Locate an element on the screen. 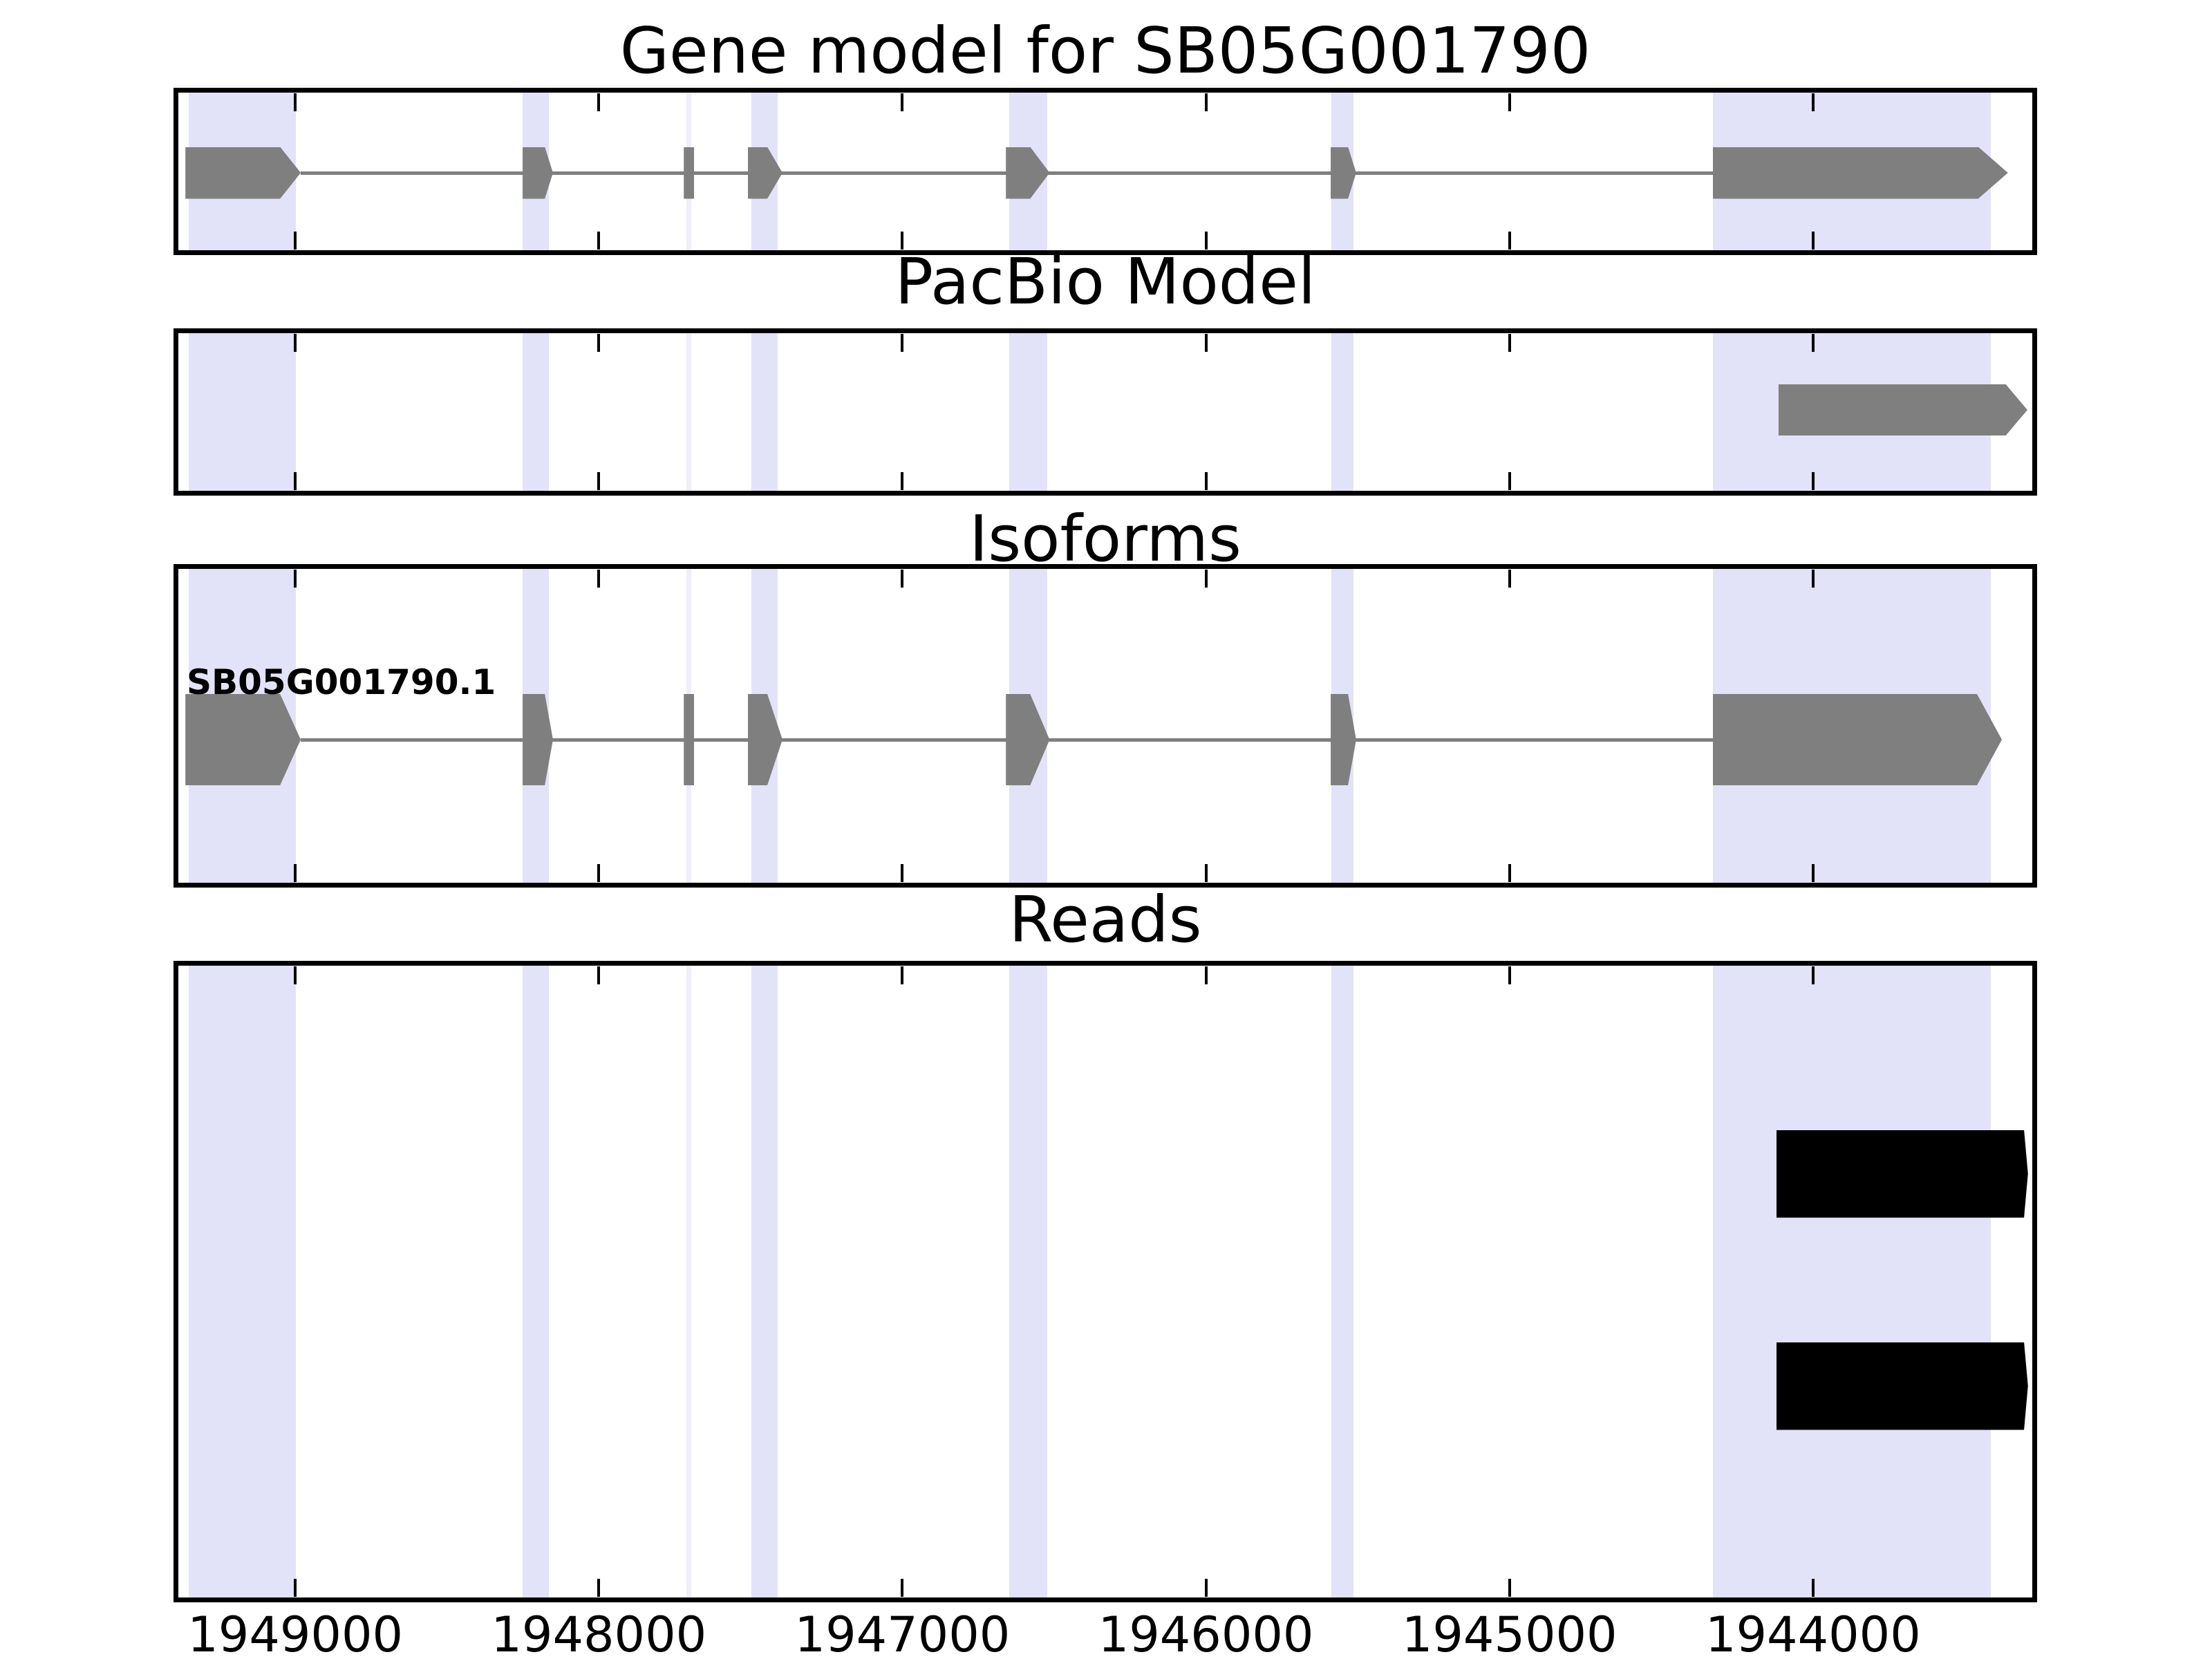  x-tick-label: 1948000 is located at coordinates (599, 1633).